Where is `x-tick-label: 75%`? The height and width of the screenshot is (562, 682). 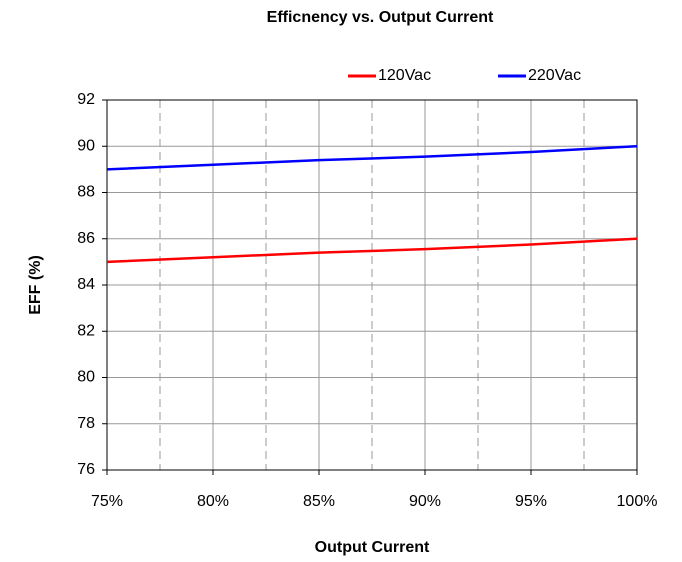
x-tick-label: 75% is located at coordinates (107, 501).